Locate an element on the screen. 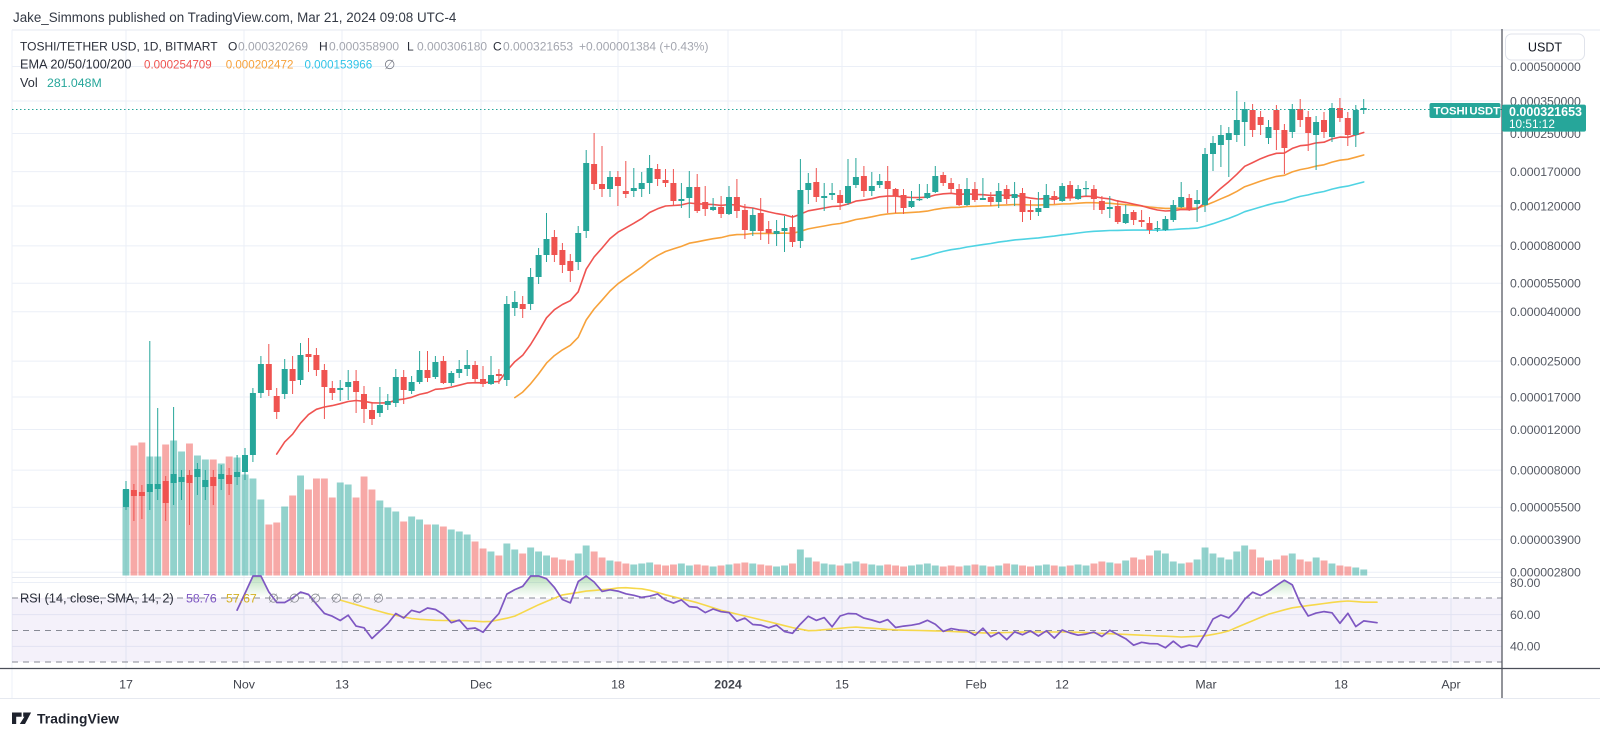  svg-text: 0.000040000 is located at coordinates (1545, 312).